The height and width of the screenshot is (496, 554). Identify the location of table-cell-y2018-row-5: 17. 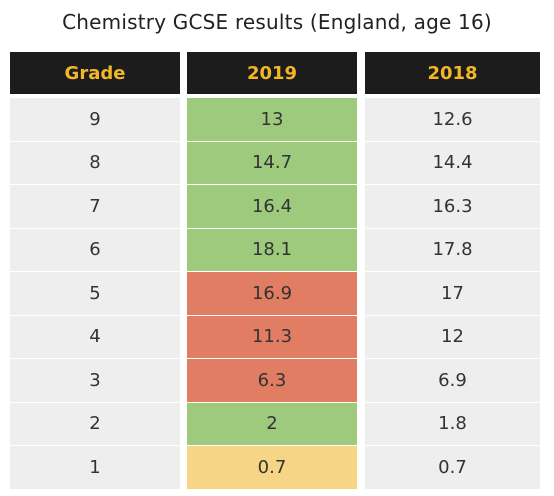
(452, 293).